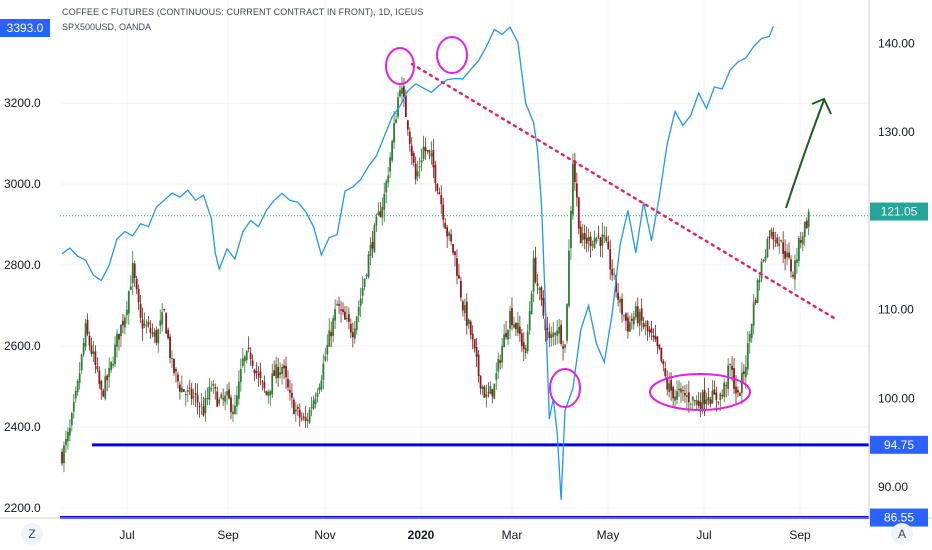 This screenshot has width=932, height=550. I want to click on left-tick-label: 2800.0, so click(22, 265).